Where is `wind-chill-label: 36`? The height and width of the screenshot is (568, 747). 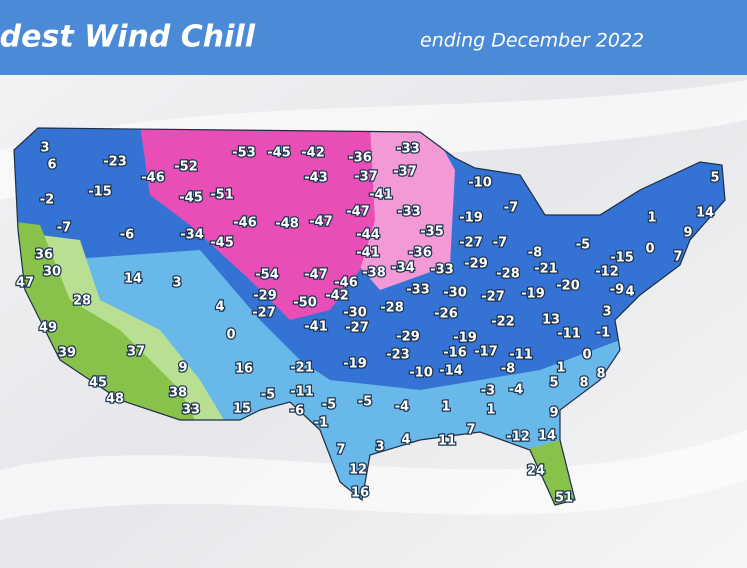 wind-chill-label: 36 is located at coordinates (44, 255).